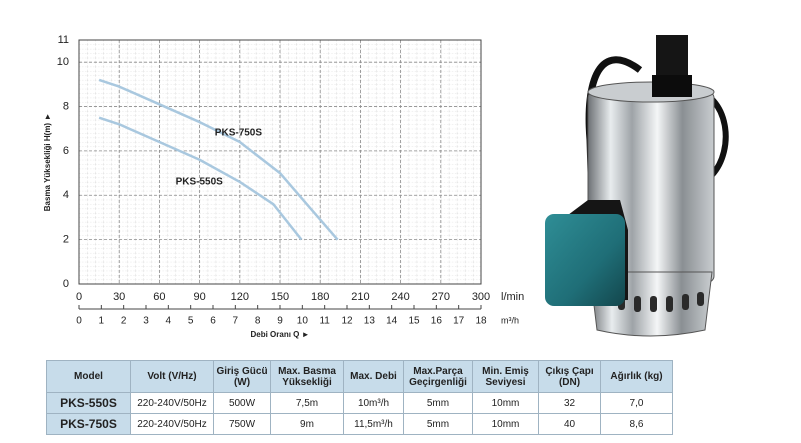  Describe the element at coordinates (303, 321) in the screenshot. I see `x2-tick-label: 10` at that location.